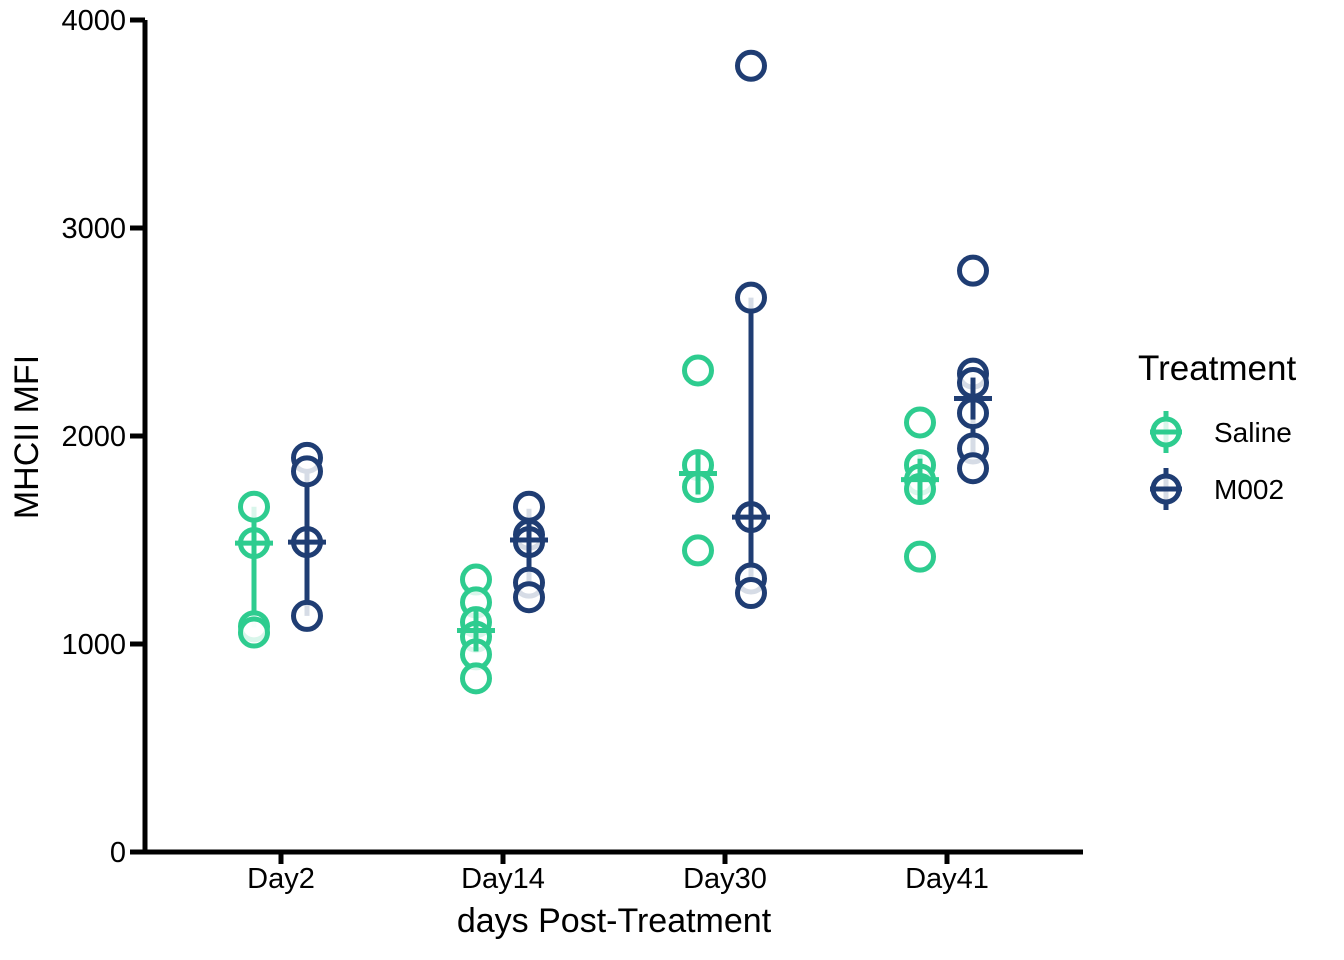  I want to click on y-tick-label-0: 0, so click(118, 853).